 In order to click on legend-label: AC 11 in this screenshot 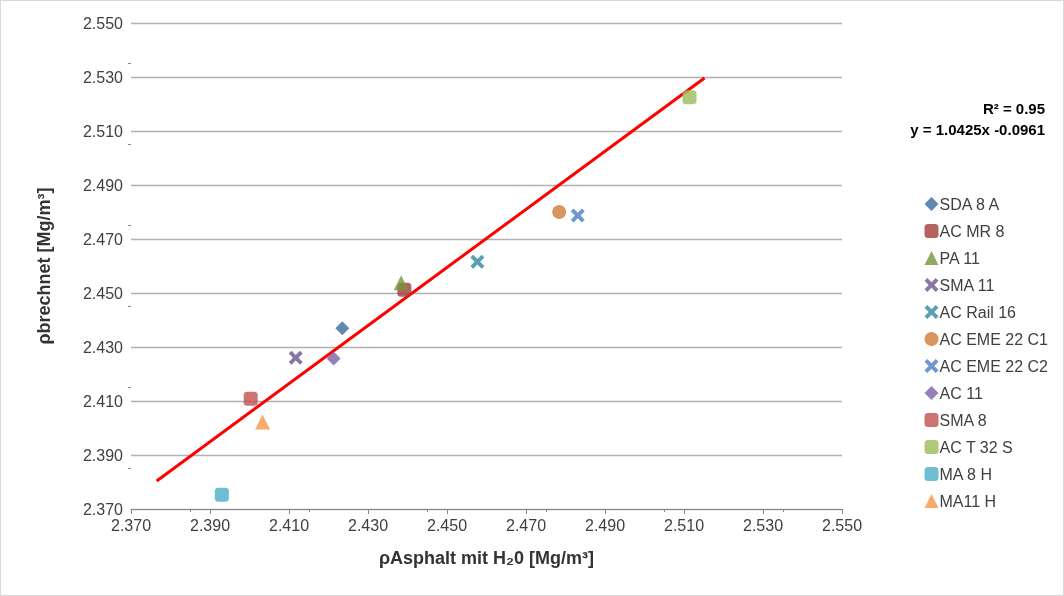, I will do `click(961, 393)`.